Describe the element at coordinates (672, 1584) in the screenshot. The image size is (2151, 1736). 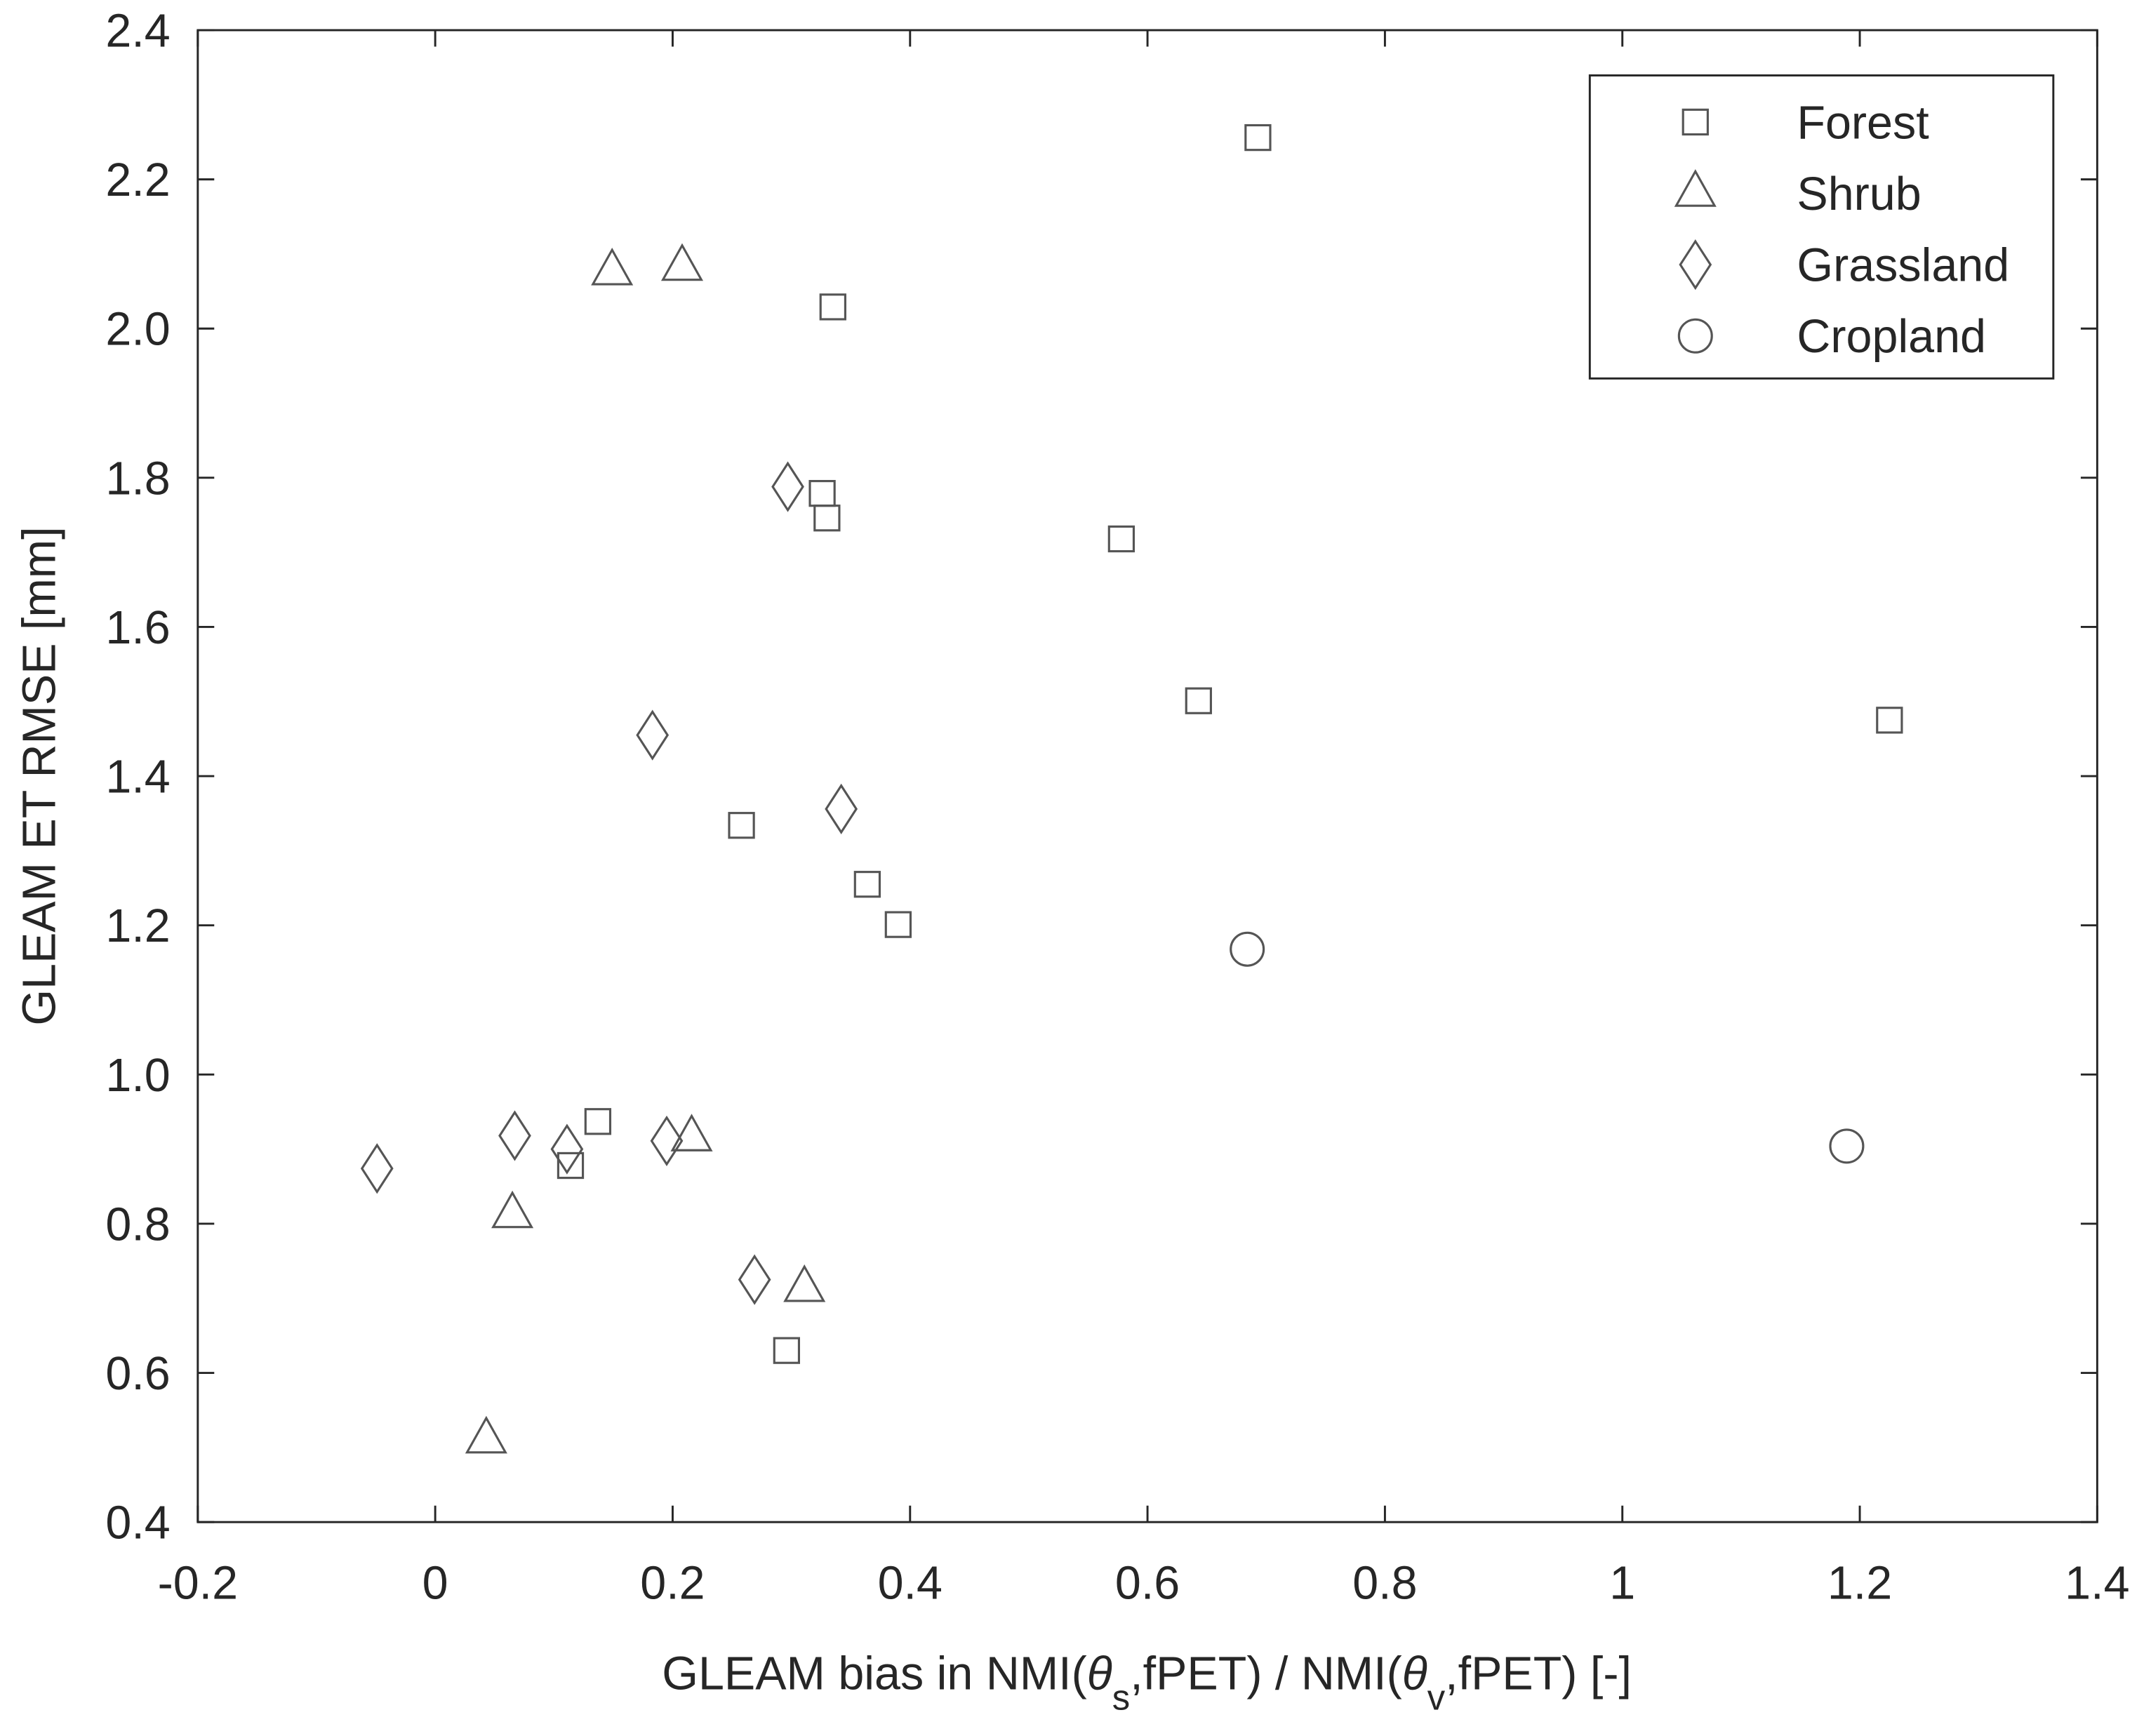
I see `x-tick-label: 0.2` at that location.